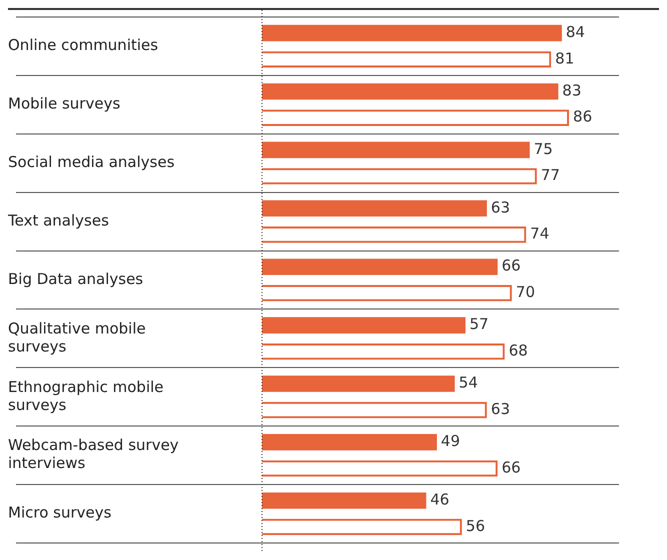 The image size is (667, 560). What do you see at coordinates (64, 103) in the screenshot?
I see `y-tick-label: Mobile surveys` at bounding box center [64, 103].